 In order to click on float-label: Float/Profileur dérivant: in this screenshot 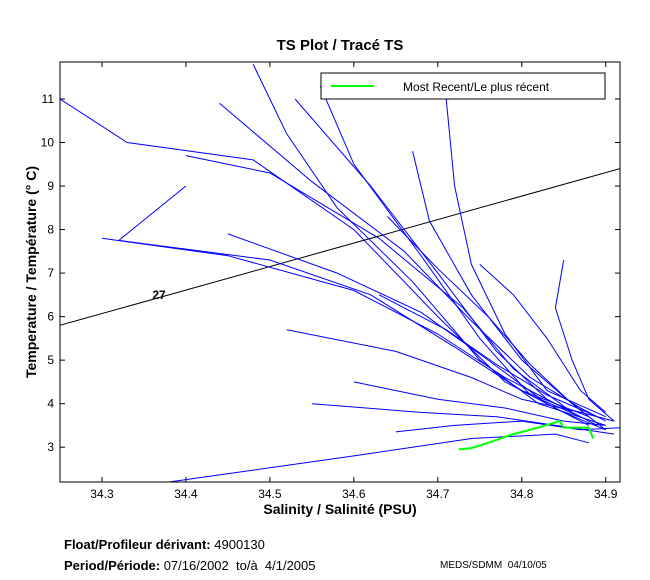, I will do `click(137, 544)`.